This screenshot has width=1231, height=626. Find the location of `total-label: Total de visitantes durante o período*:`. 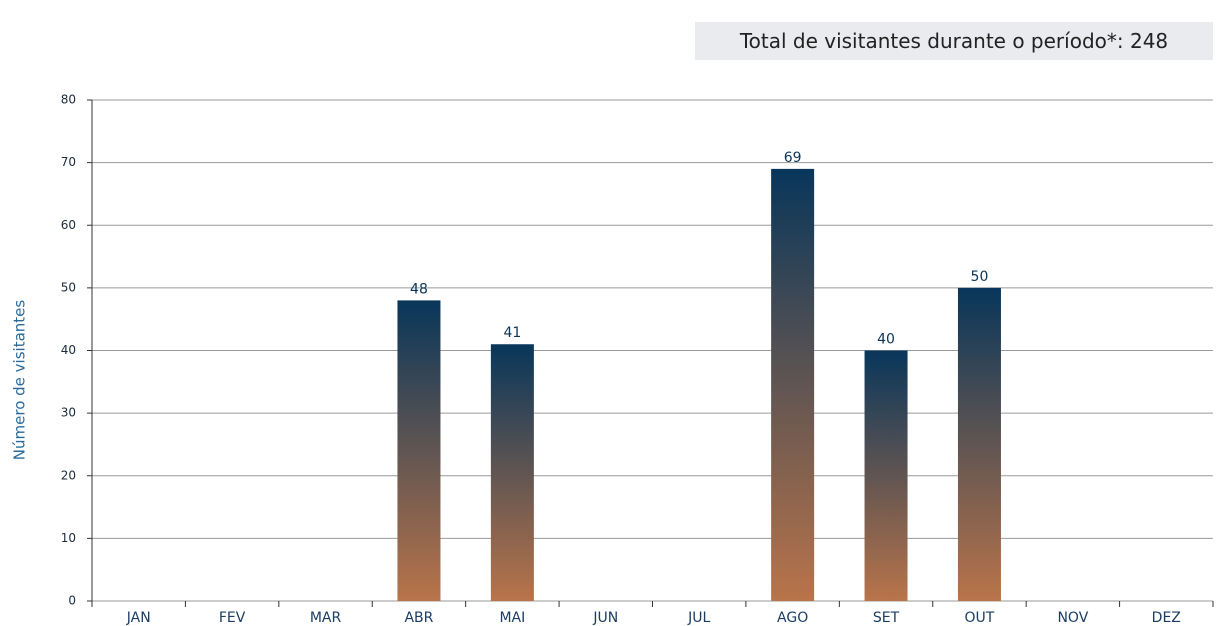

total-label: Total de visitantes durante o período*: is located at coordinates (931, 41).